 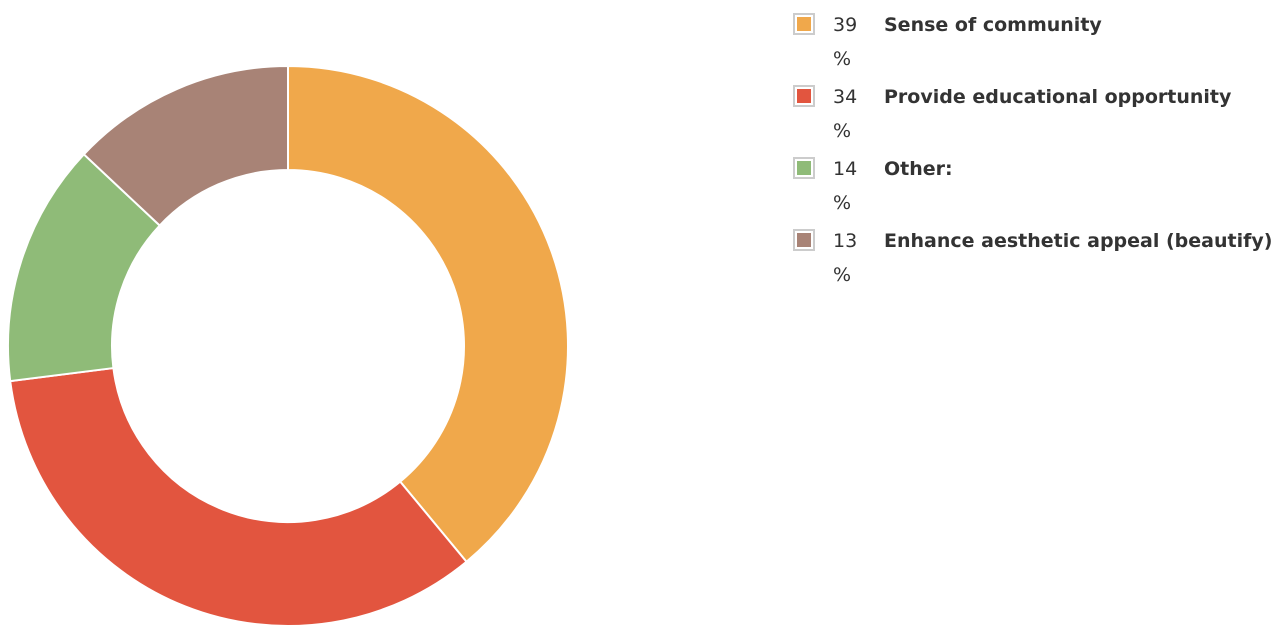 I want to click on legend-label: Other:, so click(x=918, y=169).